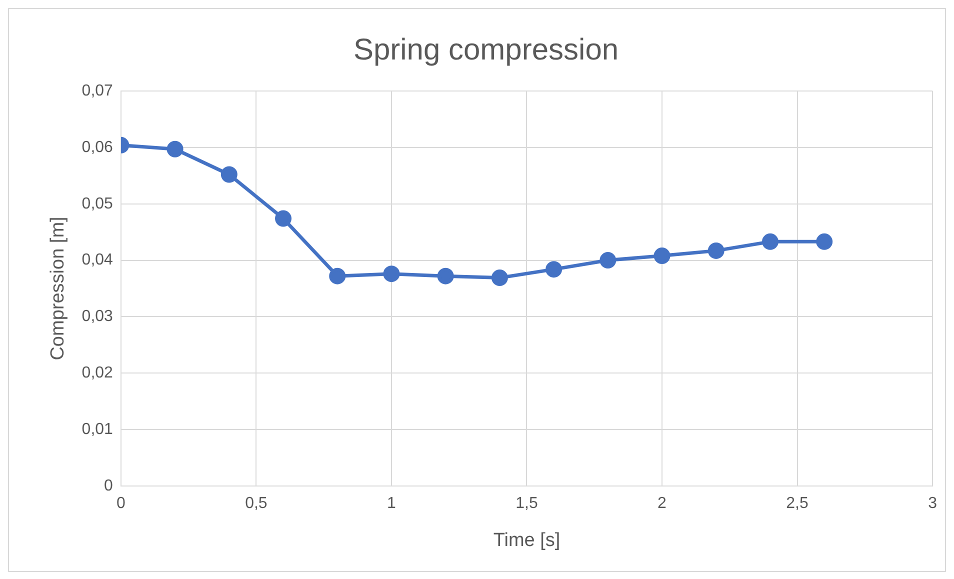 This screenshot has height=579, width=954. I want to click on y-tick-label: 0,01, so click(98, 429).